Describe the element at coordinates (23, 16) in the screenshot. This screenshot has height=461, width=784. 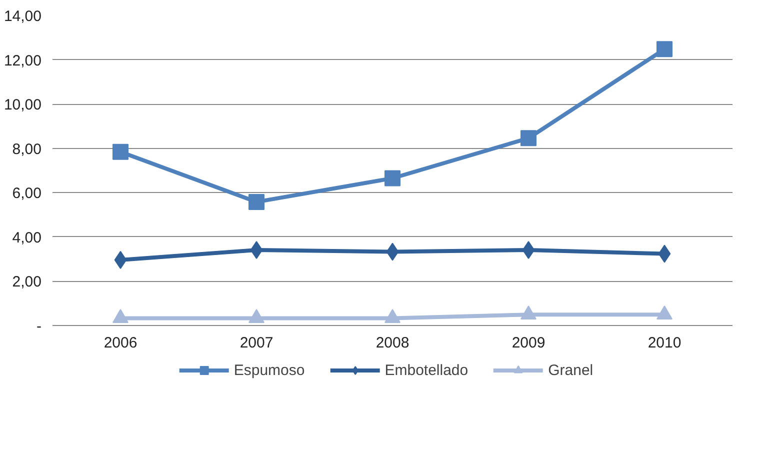
I see `y-tick-label: 14,00` at that location.